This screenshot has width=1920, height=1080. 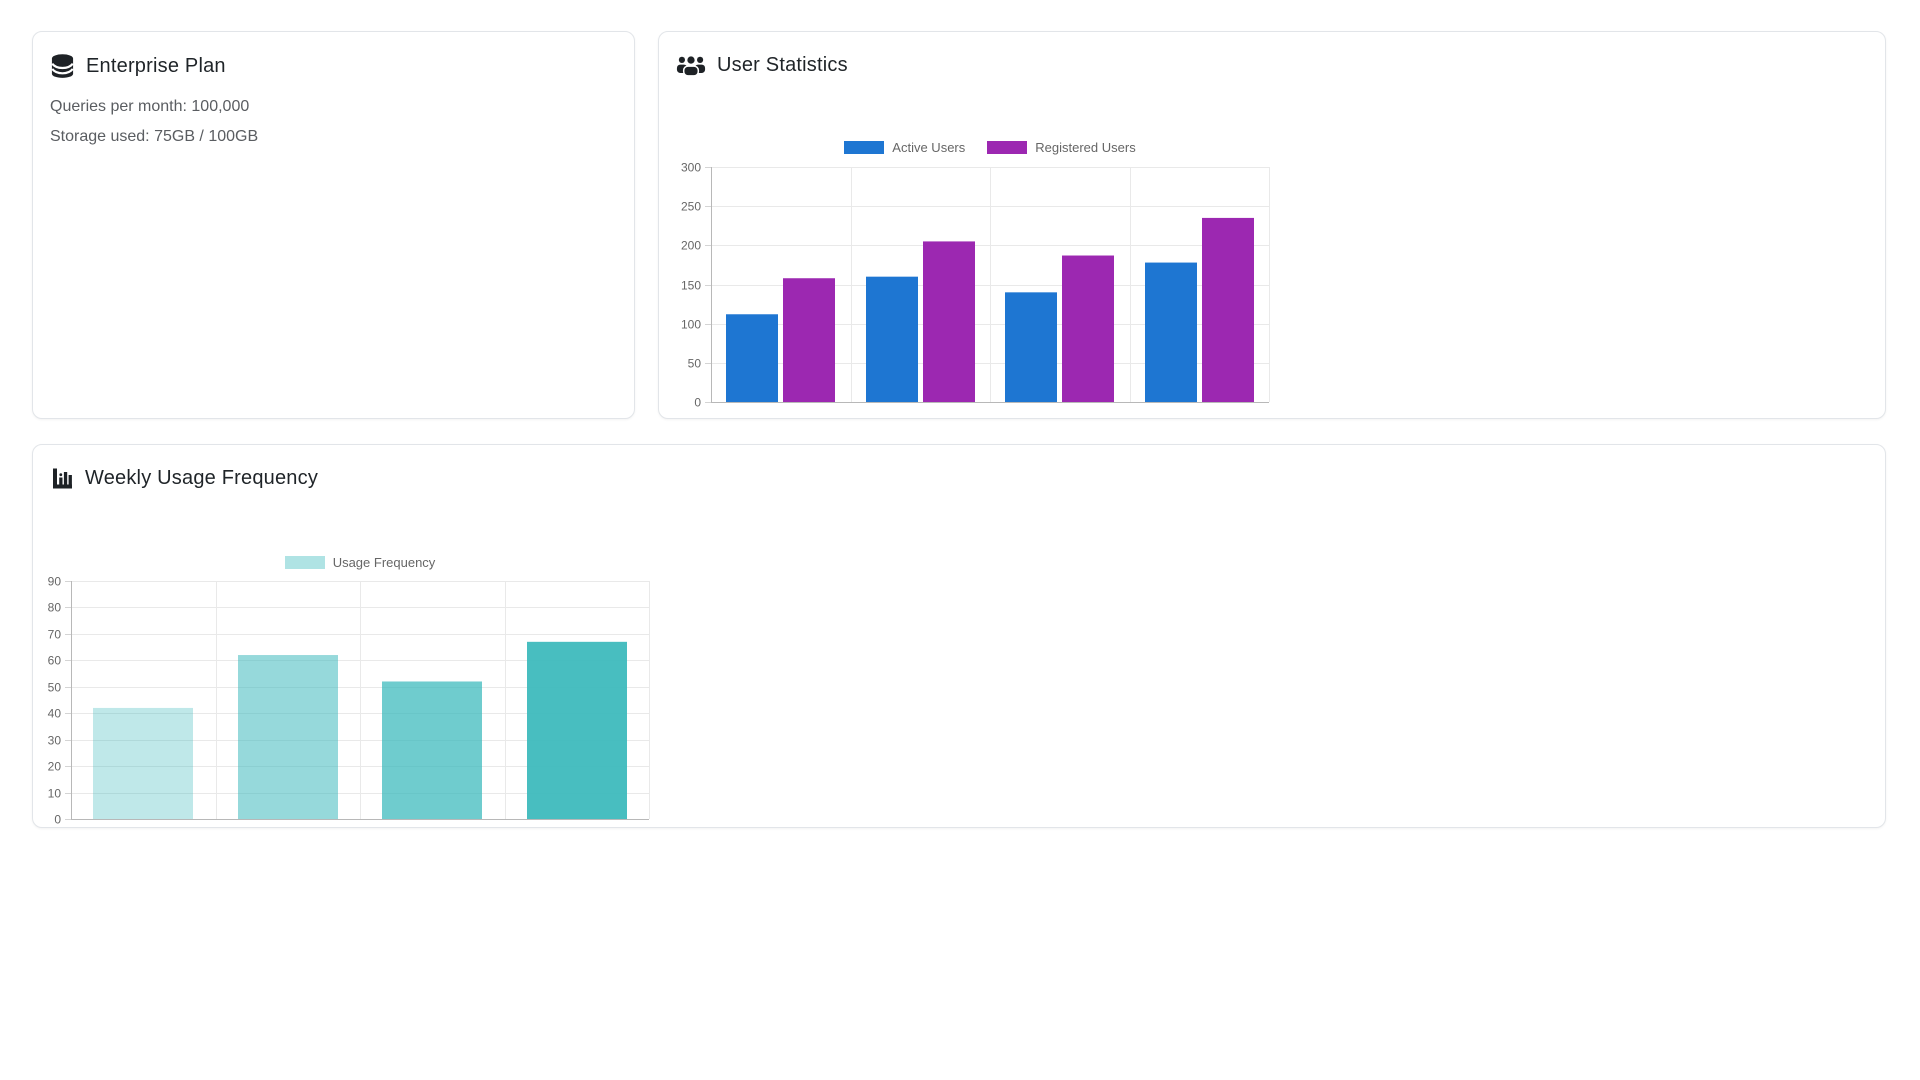 What do you see at coordinates (202, 478) in the screenshot?
I see `weekly-usage-title: Weekly Usage Frequency` at bounding box center [202, 478].